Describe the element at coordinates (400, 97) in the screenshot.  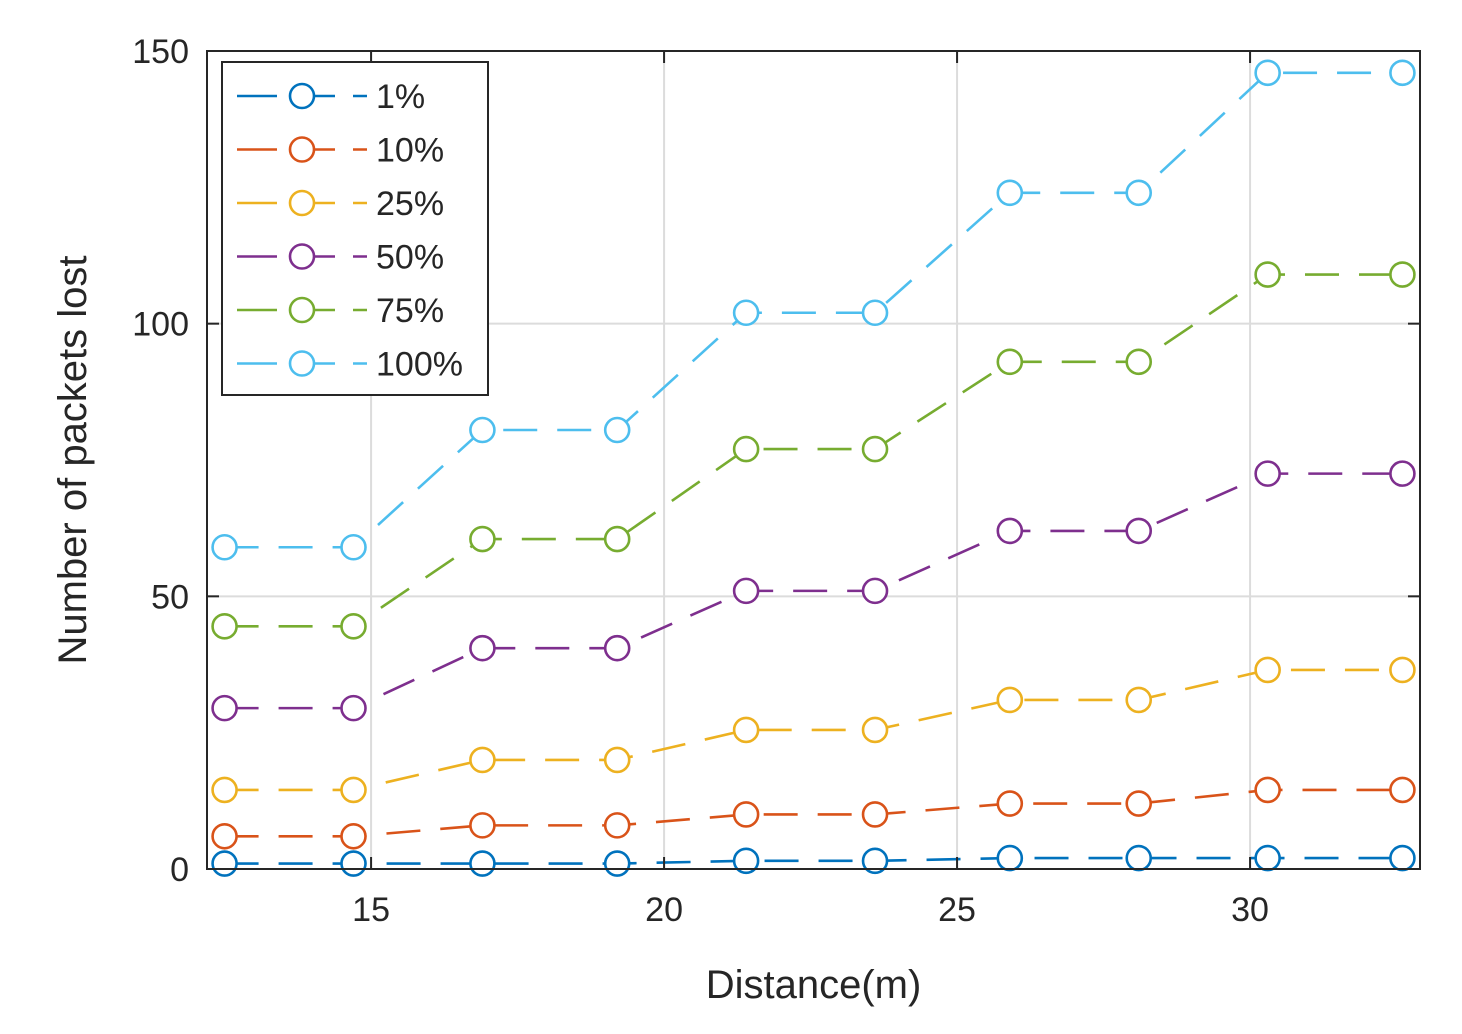
I see `legend-label: 1%` at that location.